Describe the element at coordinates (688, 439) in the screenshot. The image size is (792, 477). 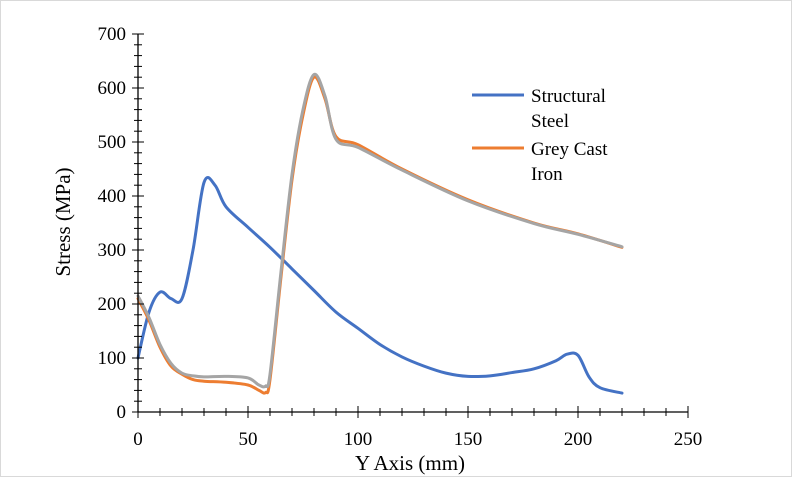
I see `x-tick-label: 250` at that location.